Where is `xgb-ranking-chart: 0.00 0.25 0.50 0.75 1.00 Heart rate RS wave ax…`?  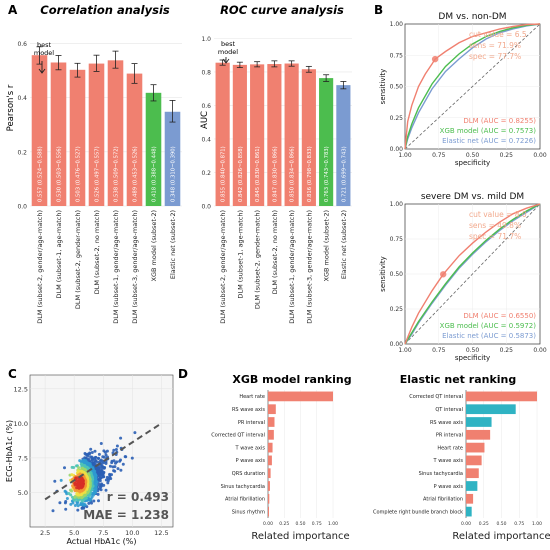
xgb-ranking-chart: 0.00 0.25 0.50 0.75 1.00 Heart rate RS wave ax… is located at coordinates (280, 466).